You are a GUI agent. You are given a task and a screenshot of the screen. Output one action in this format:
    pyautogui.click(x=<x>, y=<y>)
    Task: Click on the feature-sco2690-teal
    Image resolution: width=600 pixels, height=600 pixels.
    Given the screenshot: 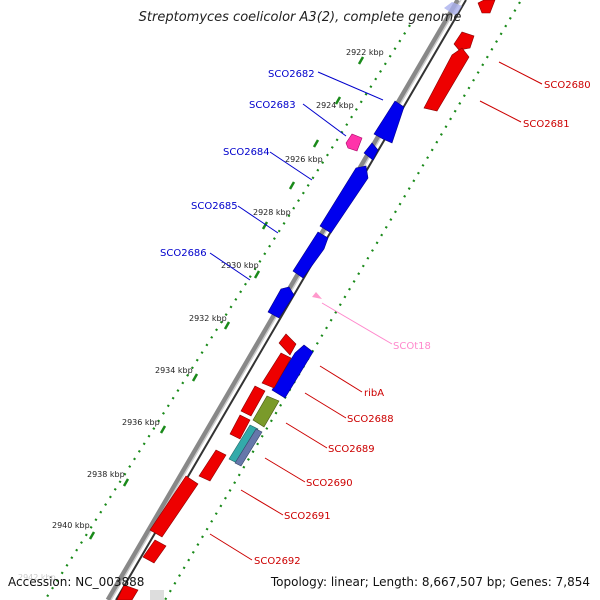 What is the action you would take?
    pyautogui.click(x=243, y=444)
    